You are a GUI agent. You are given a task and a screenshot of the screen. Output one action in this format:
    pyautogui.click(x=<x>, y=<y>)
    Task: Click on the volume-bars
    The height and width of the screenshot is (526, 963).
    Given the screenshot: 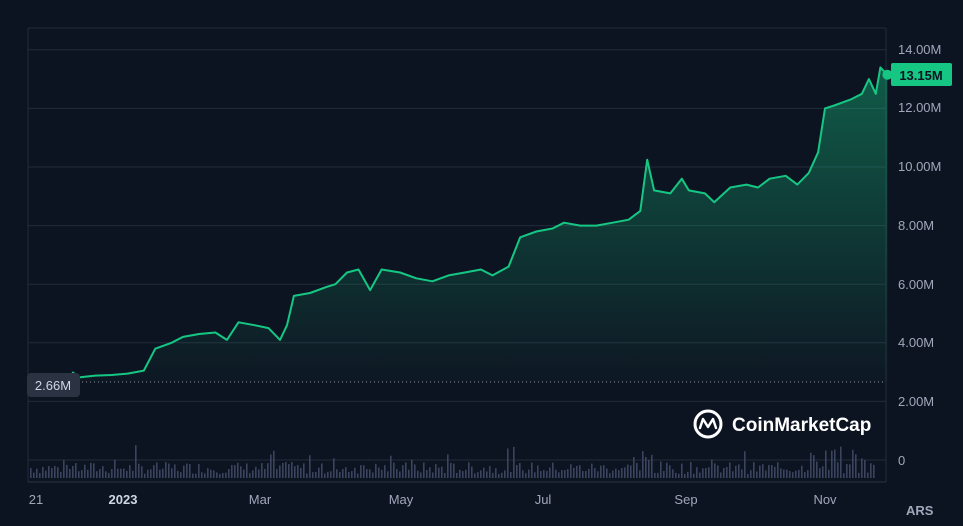 What is the action you would take?
    pyautogui.click(x=452, y=461)
    